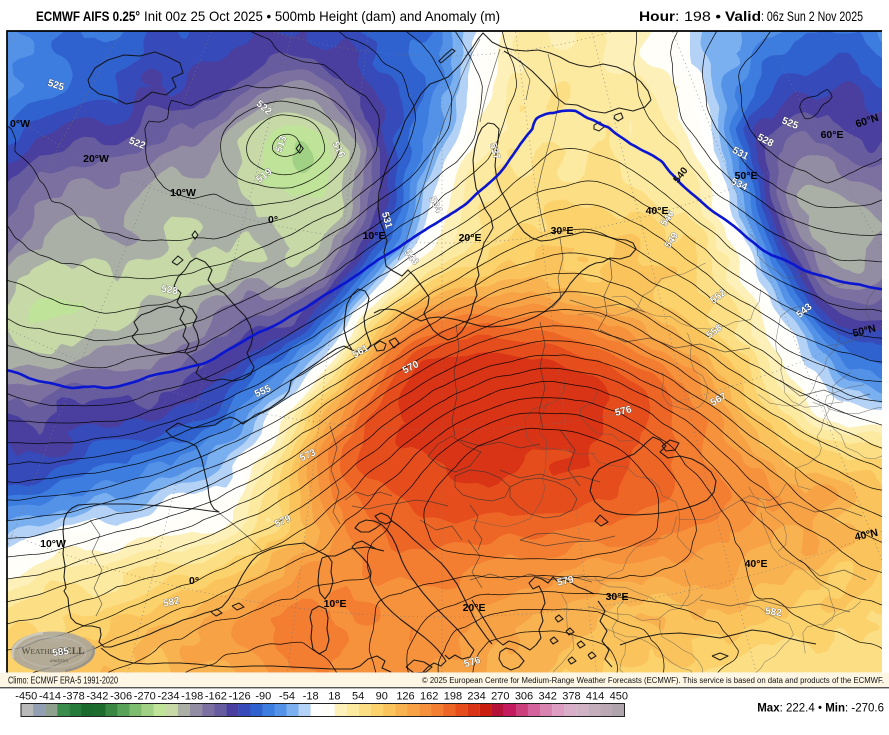 The width and height of the screenshot is (889, 735). Describe the element at coordinates (429, 697) in the screenshot. I see `svg-text: 162` at that location.